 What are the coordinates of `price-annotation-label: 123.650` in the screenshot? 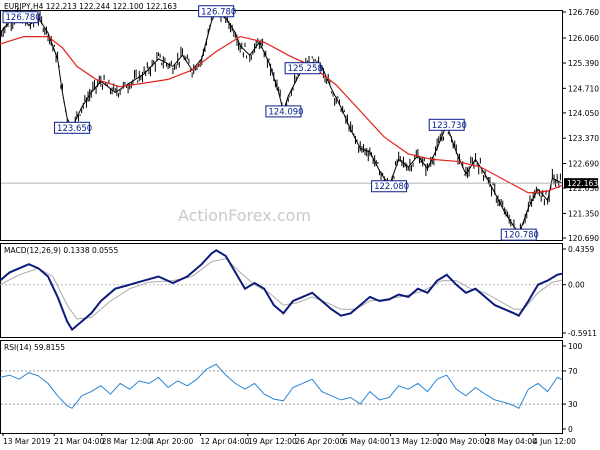 It's located at (74, 129).